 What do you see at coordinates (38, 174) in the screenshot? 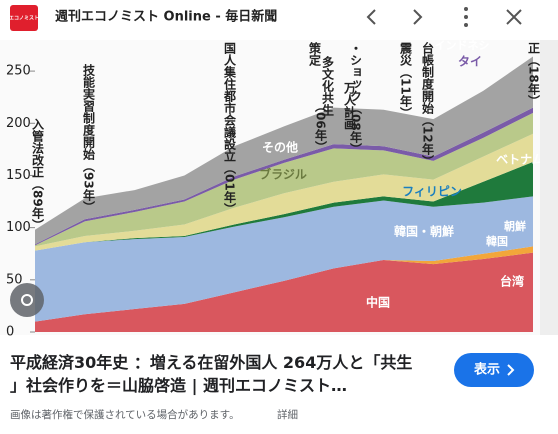
I see `event-label: 入管法改正（89年）` at bounding box center [38, 174].